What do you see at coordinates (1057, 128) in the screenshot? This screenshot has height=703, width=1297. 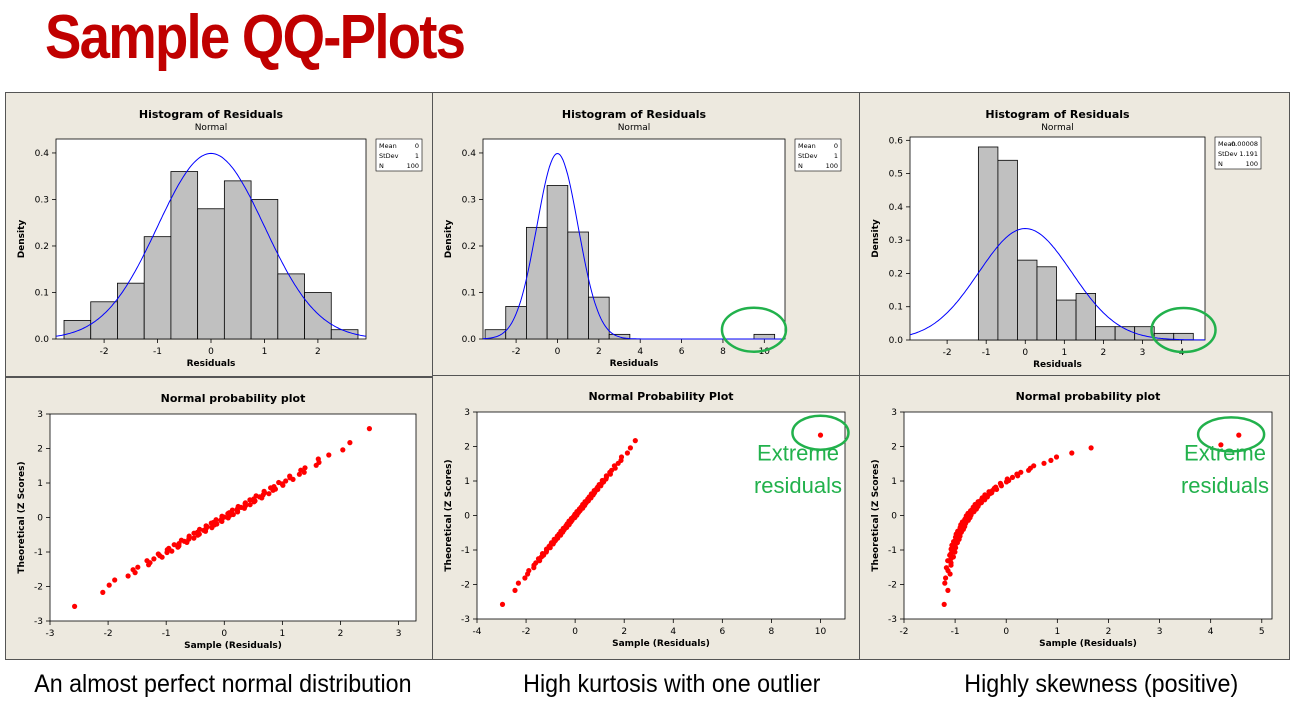 I see `chart-subtitle: Normal` at bounding box center [1057, 128].